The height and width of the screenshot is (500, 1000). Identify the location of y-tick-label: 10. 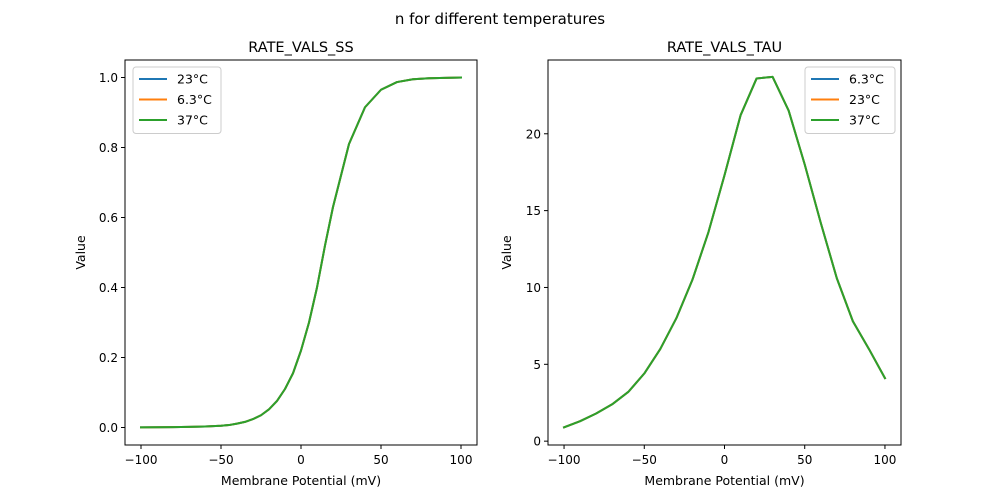
(533, 288).